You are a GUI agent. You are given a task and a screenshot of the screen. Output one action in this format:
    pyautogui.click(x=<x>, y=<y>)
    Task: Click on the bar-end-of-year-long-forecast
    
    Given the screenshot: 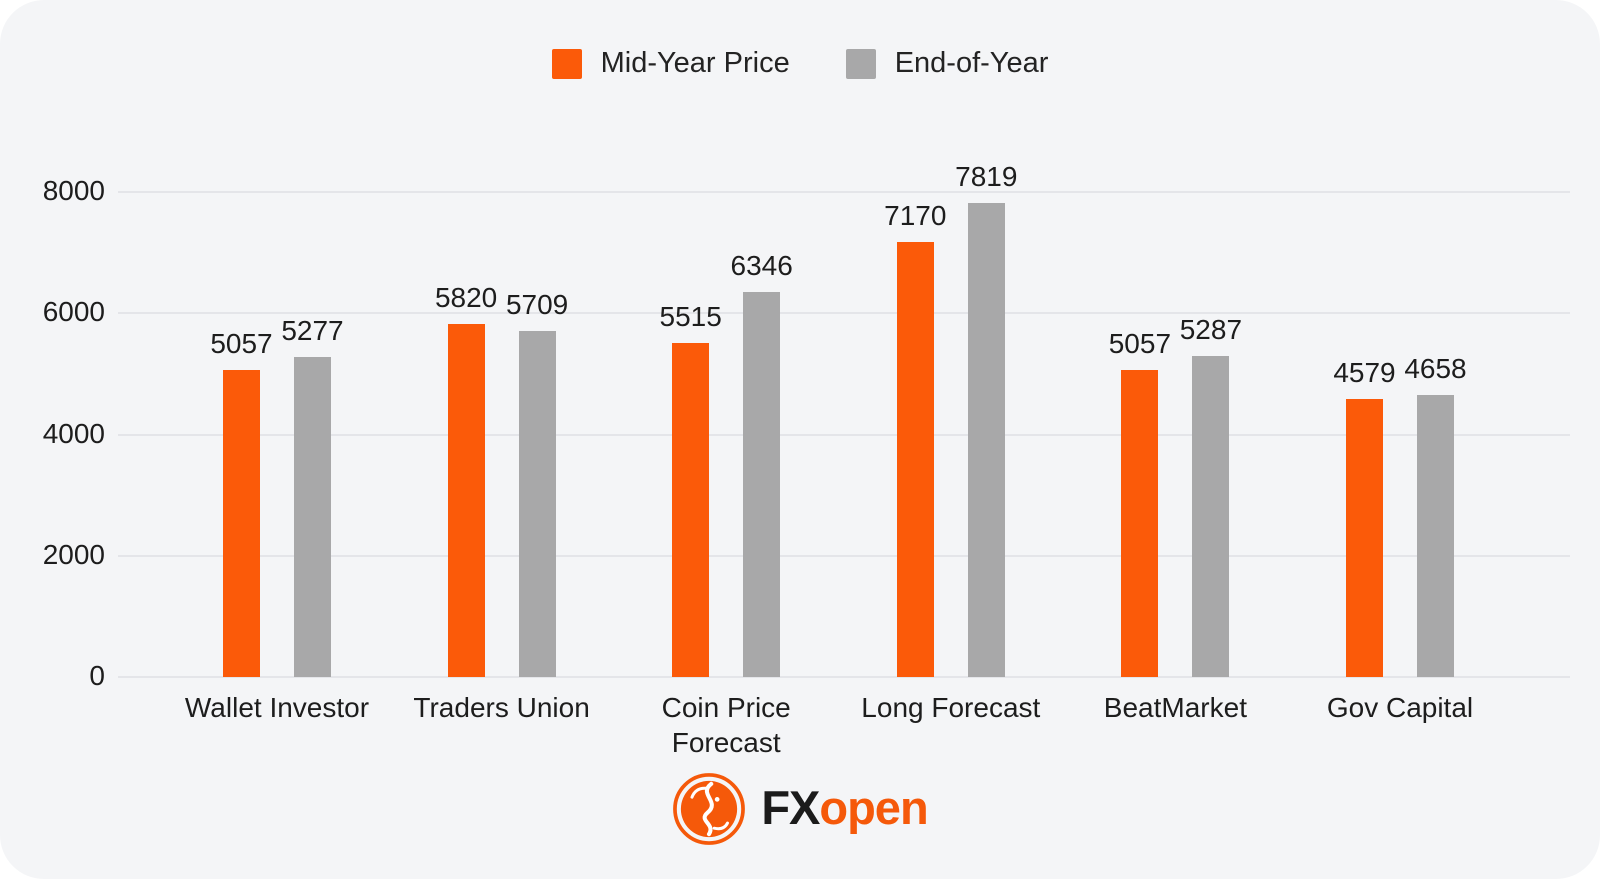 What is the action you would take?
    pyautogui.click(x=986, y=439)
    